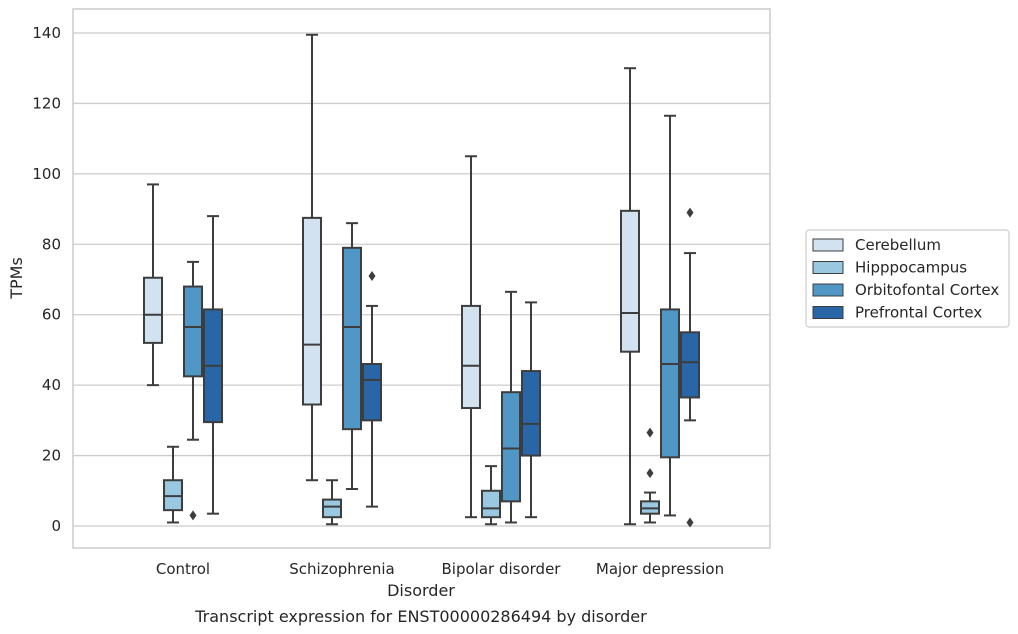 The width and height of the screenshot is (1018, 634). I want to click on box-hipppocampus-bipolar-disorder, so click(491, 495).